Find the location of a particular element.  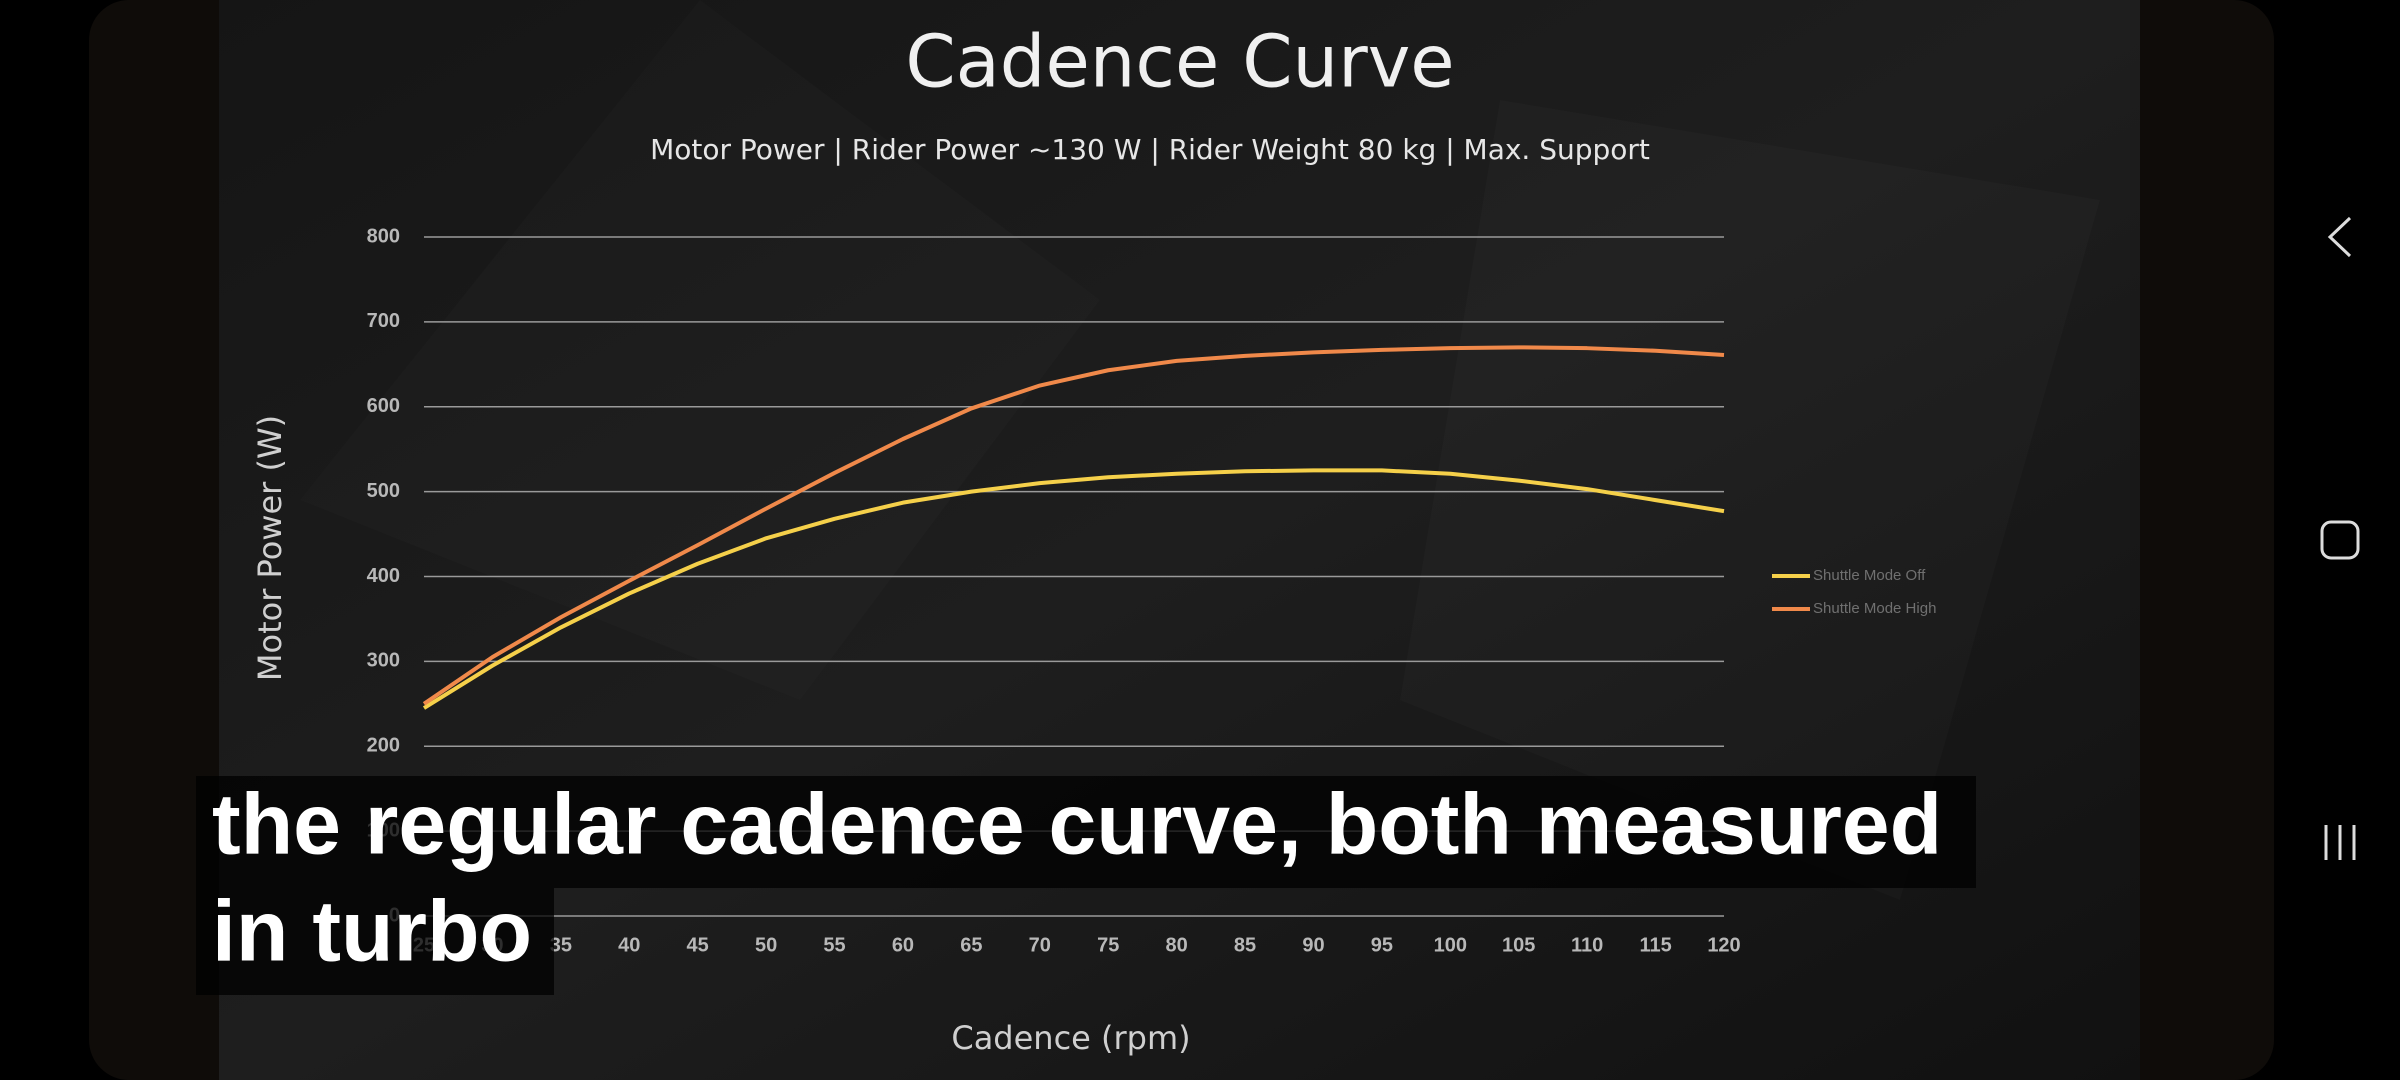

x-tick-label: 120 is located at coordinates (1723, 945).